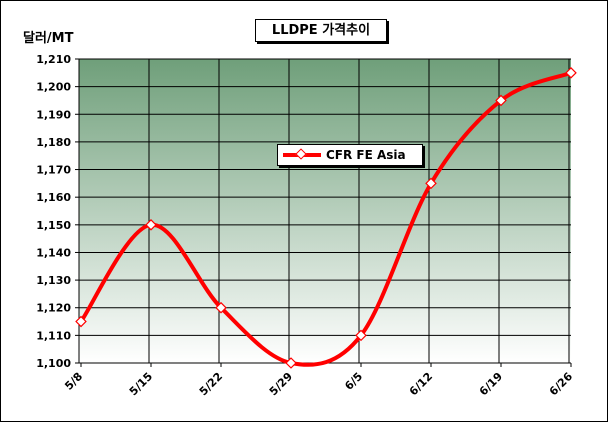  Describe the element at coordinates (53, 87) in the screenshot. I see `y-tick-label: 1,200` at that location.